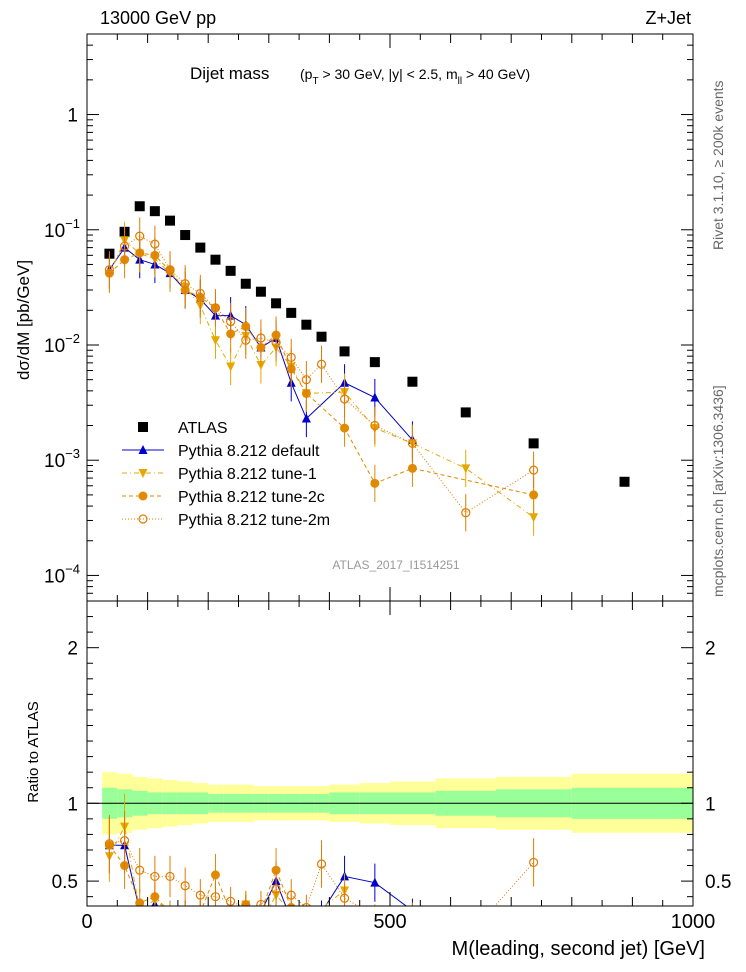 The width and height of the screenshot is (746, 972). Describe the element at coordinates (143, 449) in the screenshot. I see `legend-marker-default` at that location.